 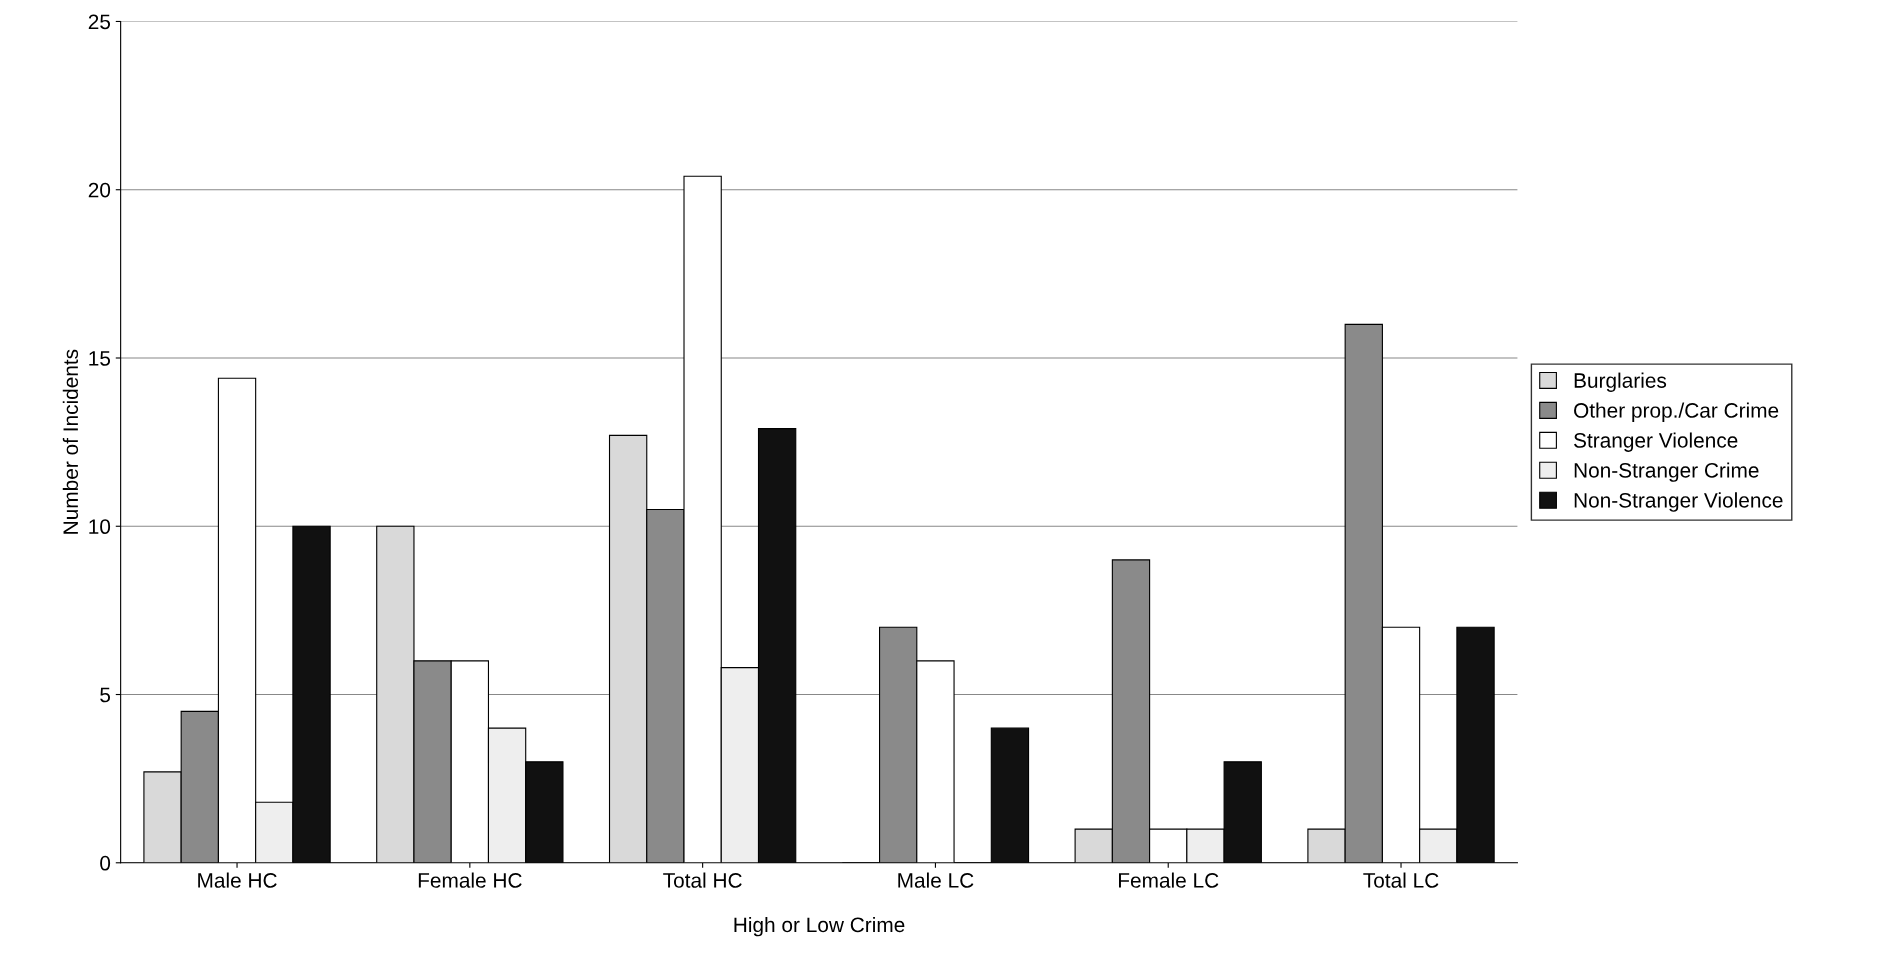 What do you see at coordinates (1620, 382) in the screenshot?
I see `legend-label: Burglaries` at bounding box center [1620, 382].